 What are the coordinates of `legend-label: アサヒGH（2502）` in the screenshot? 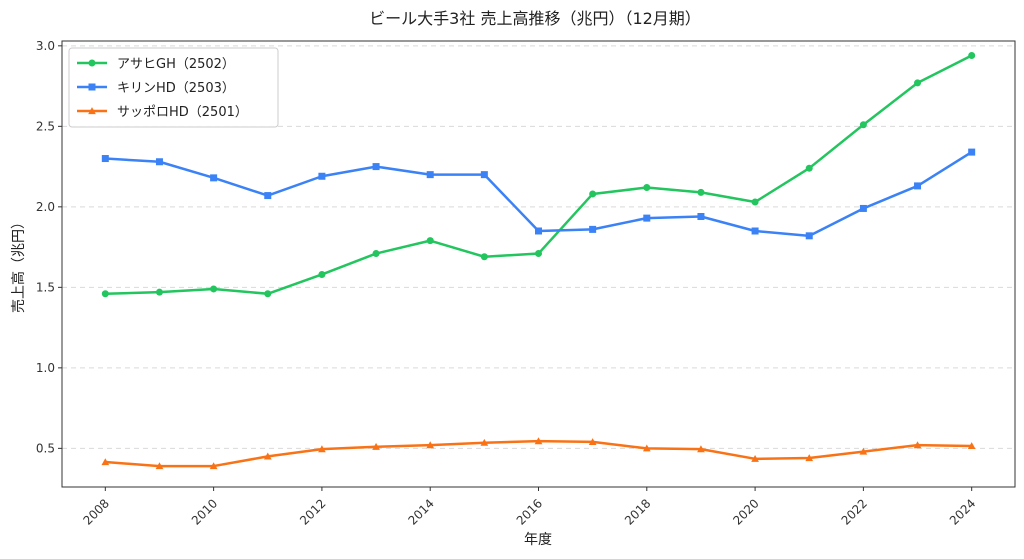 It's located at (176, 64).